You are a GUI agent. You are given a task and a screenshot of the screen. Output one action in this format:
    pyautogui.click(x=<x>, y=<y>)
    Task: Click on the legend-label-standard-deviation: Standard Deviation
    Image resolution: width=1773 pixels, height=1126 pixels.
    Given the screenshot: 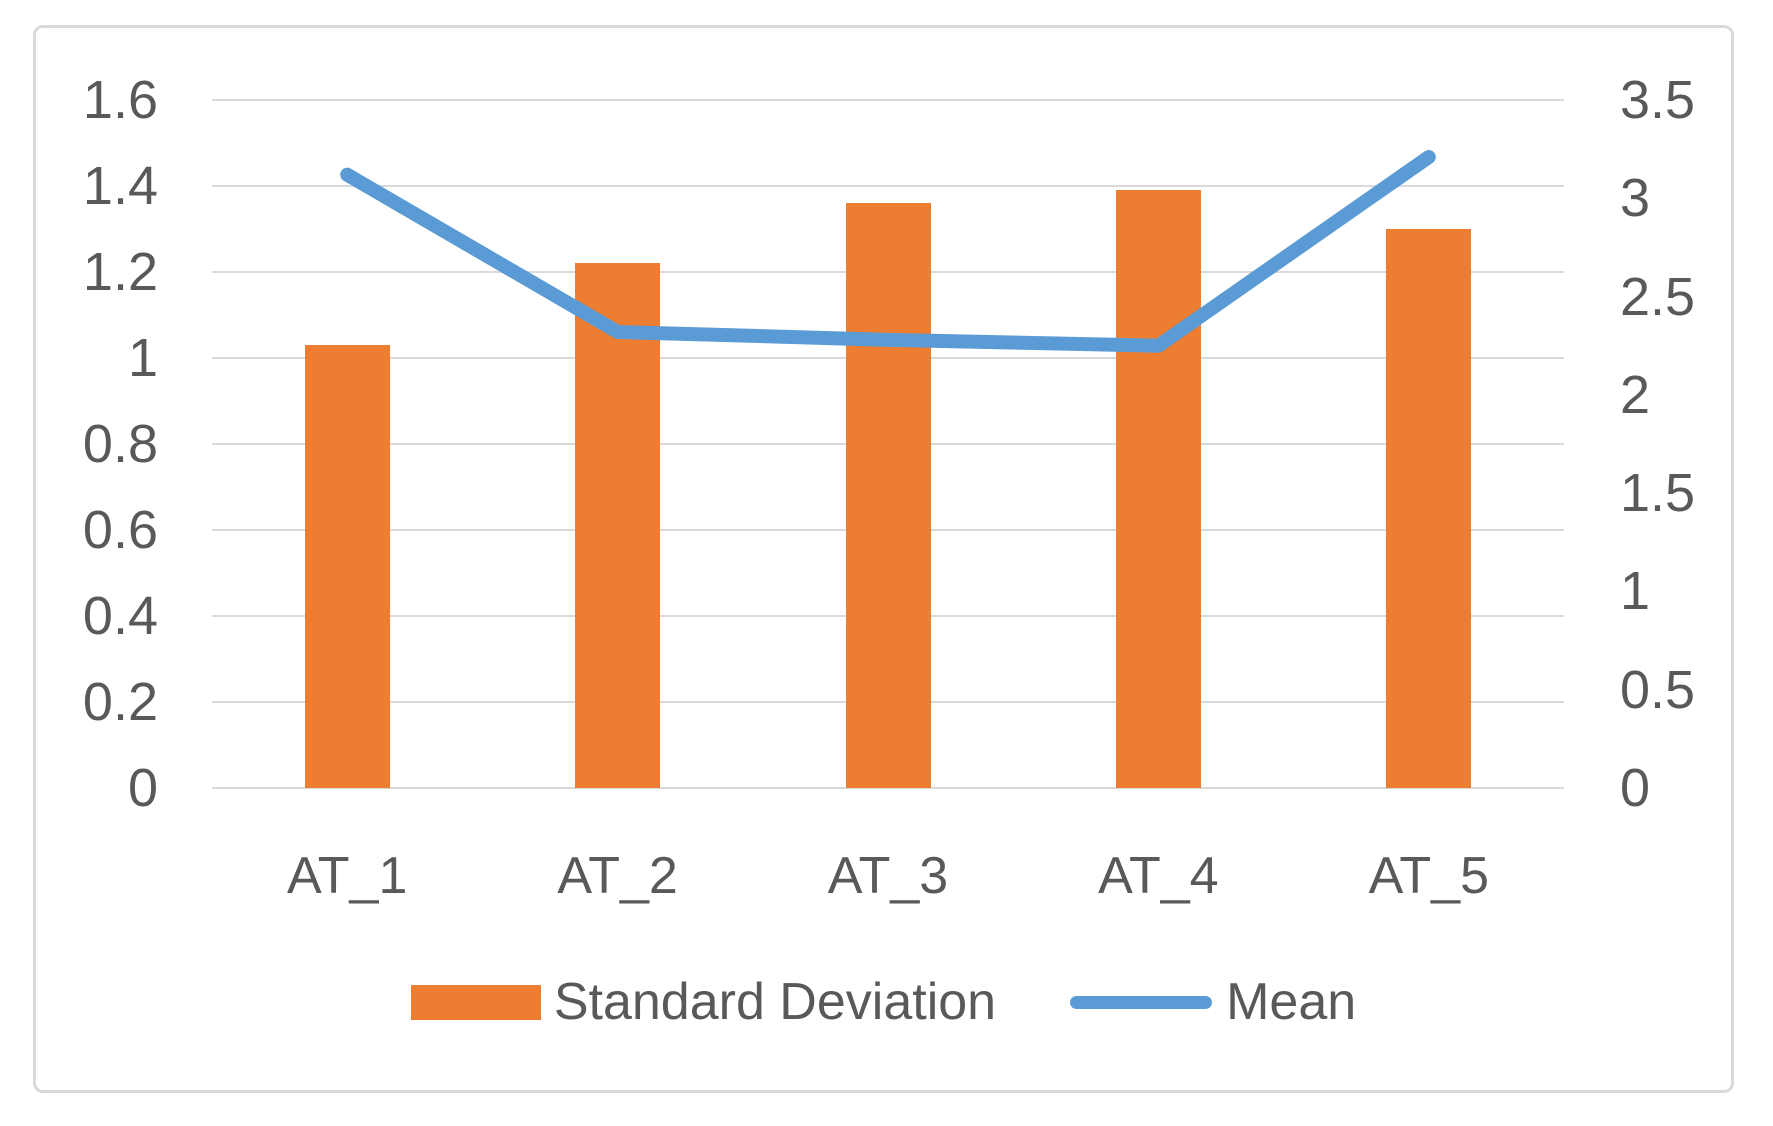 What is the action you would take?
    pyautogui.click(x=775, y=1002)
    